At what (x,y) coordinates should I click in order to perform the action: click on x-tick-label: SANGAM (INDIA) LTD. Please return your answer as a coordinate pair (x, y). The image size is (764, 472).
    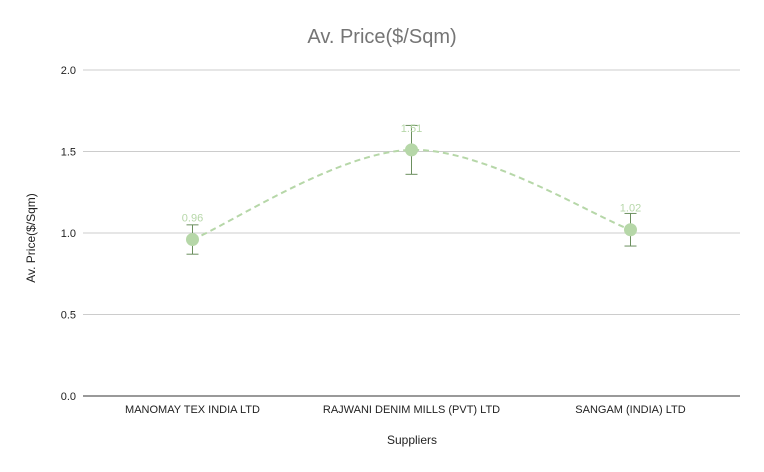
    Looking at the image, I should click on (630, 410).